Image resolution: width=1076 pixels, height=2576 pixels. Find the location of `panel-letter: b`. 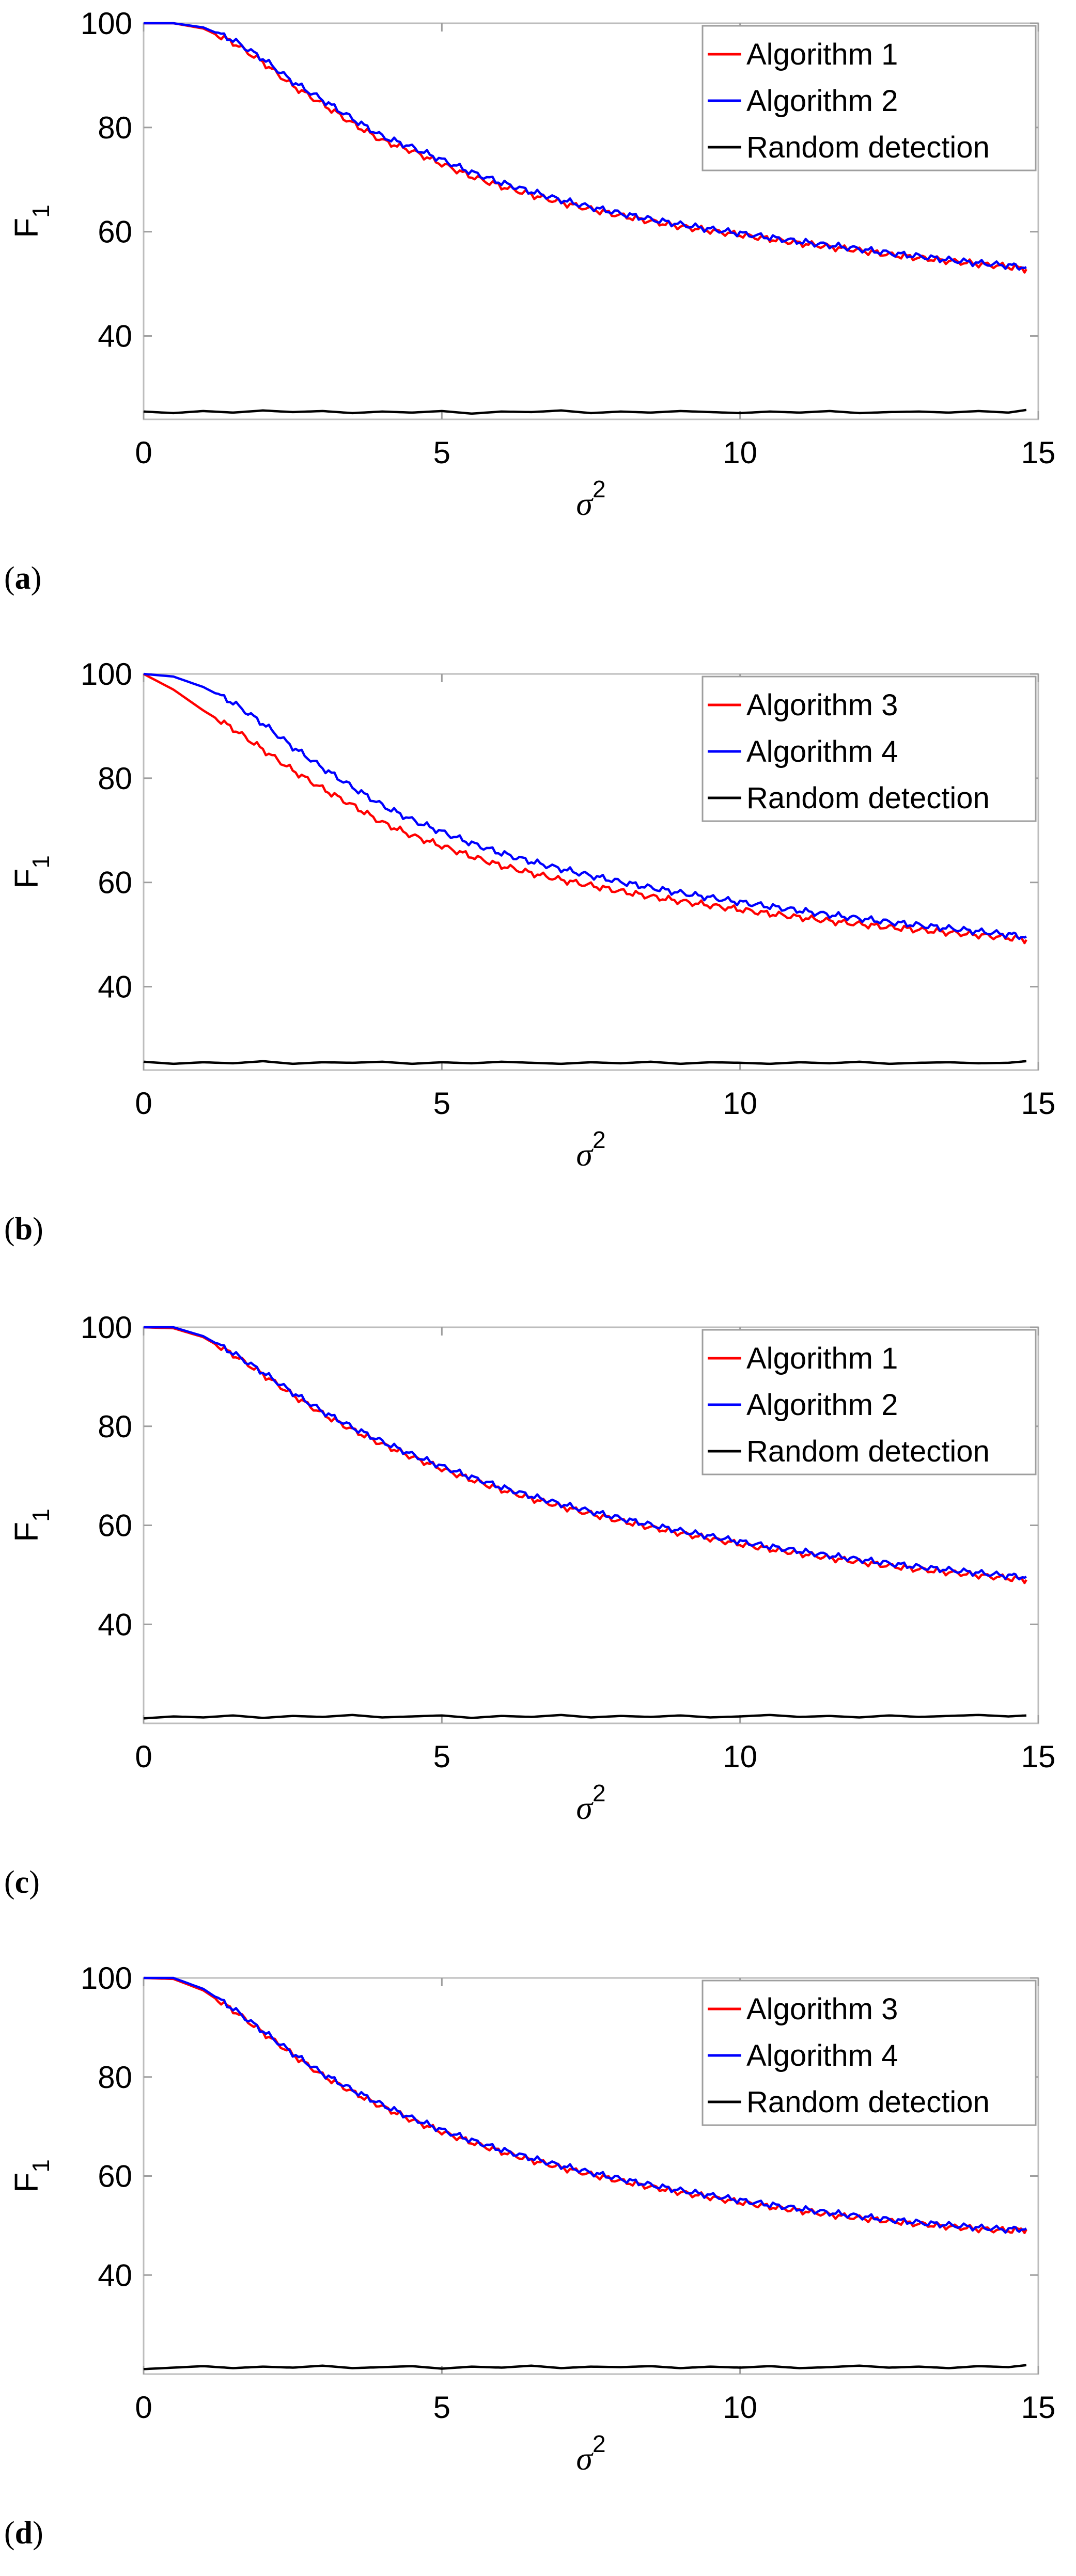

panel-letter: b is located at coordinates (24, 1229).